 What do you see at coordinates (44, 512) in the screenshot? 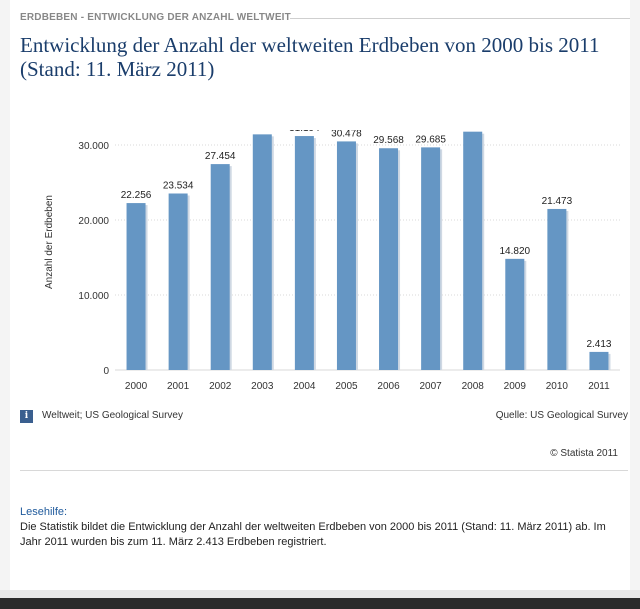
I see `reading-help-title: Lesehilfe:` at bounding box center [44, 512].